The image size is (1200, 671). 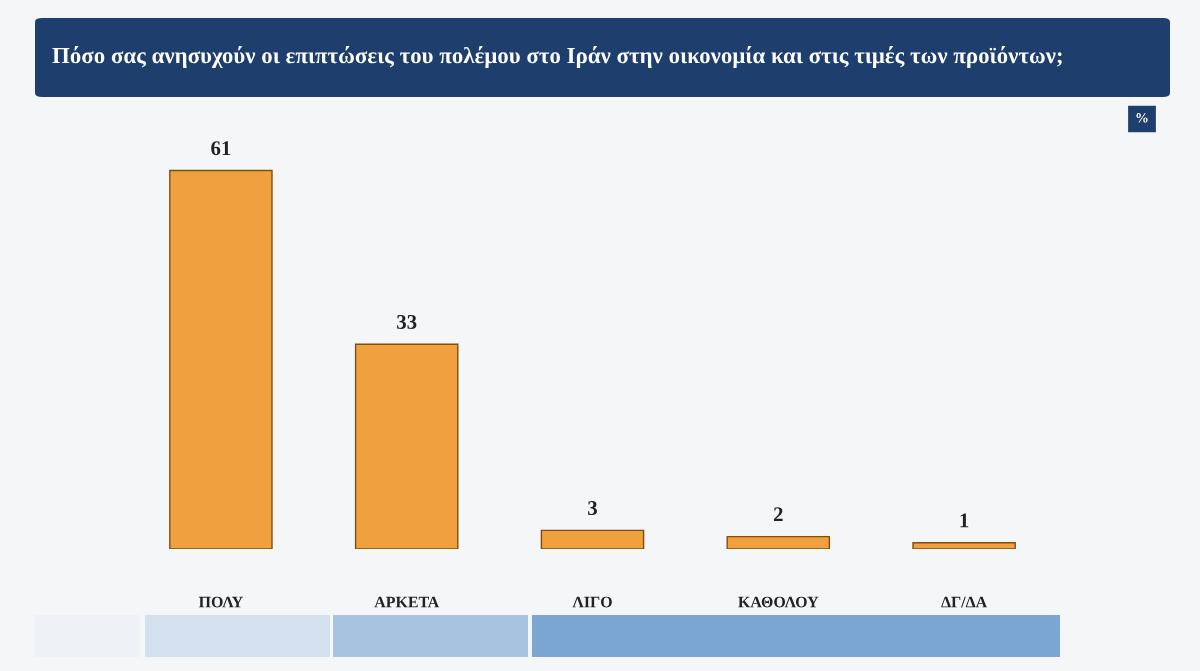 I want to click on data-label: 1, so click(x=964, y=520).